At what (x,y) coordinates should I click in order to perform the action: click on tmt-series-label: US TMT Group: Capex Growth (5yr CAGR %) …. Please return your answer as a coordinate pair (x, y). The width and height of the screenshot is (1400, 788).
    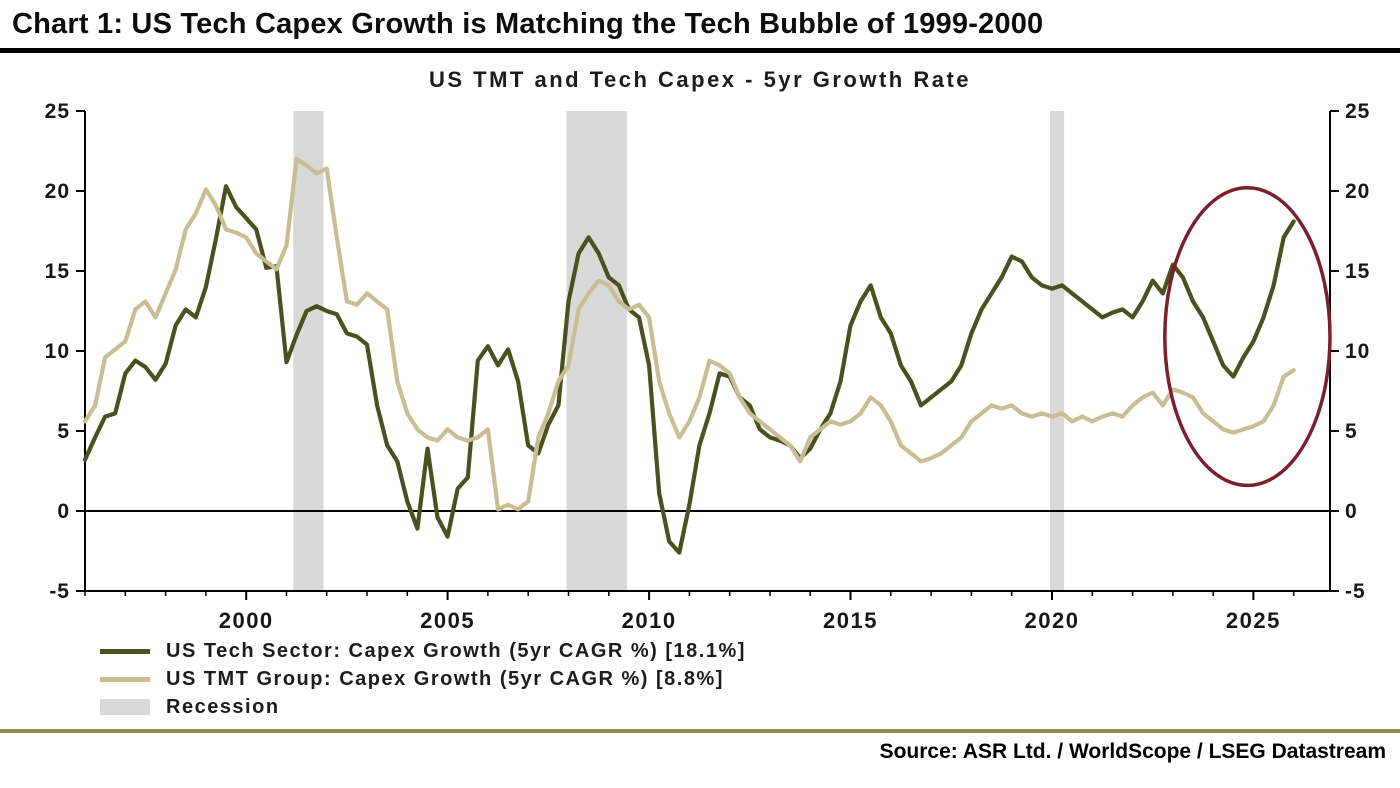
    Looking at the image, I should click on (445, 678).